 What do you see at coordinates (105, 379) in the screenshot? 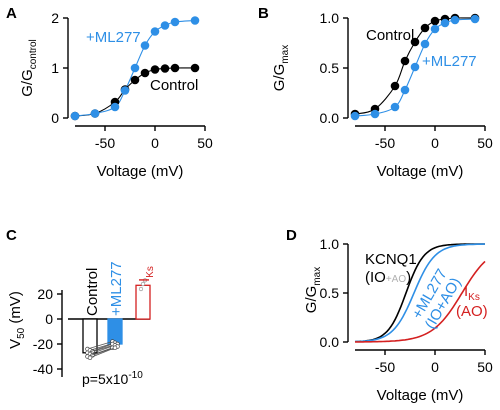
I see `panel-c-p-value-main: p=5x10` at bounding box center [105, 379].